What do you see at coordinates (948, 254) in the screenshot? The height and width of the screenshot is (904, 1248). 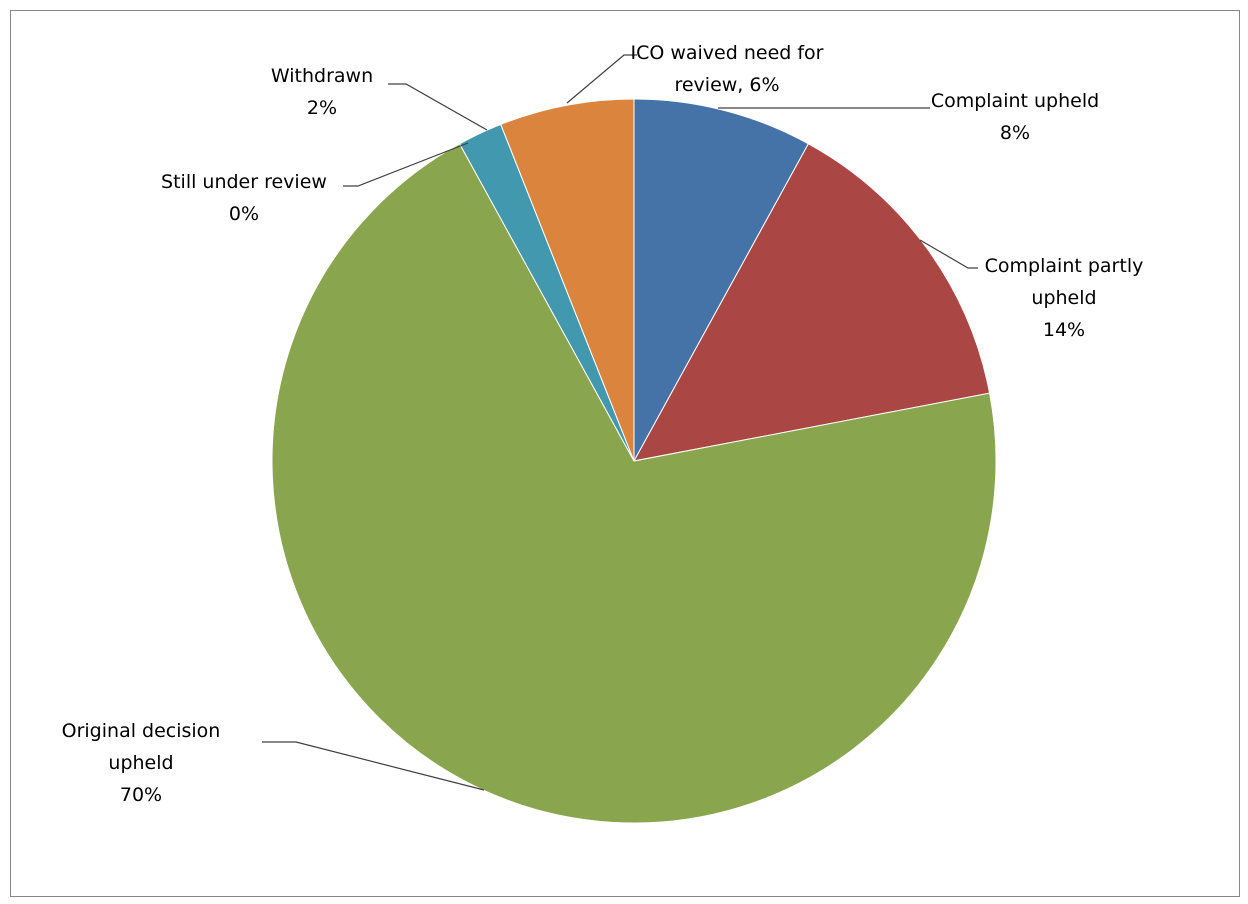 I see `leader-line-complaint-partly-upheld` at bounding box center [948, 254].